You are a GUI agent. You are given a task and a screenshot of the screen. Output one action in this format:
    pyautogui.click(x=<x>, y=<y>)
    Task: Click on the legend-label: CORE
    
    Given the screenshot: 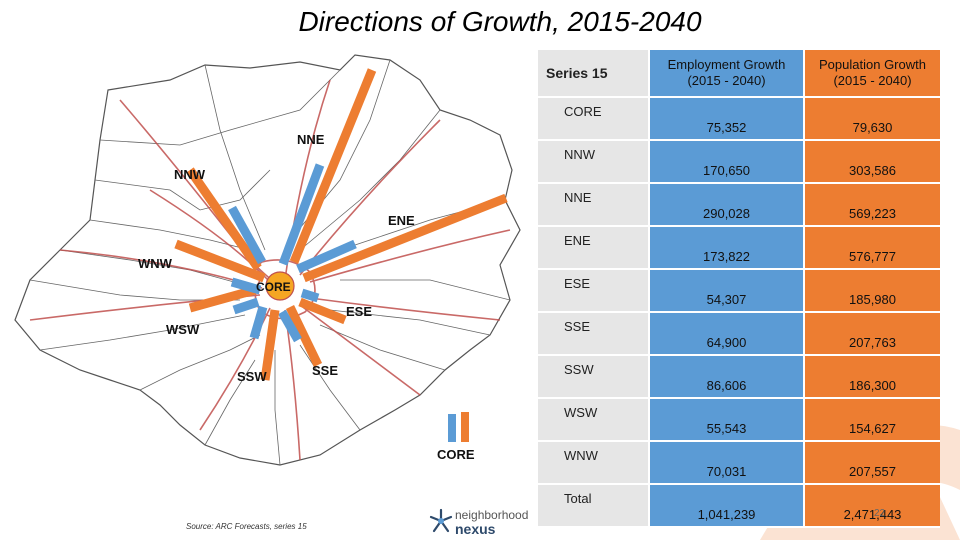 What is the action you would take?
    pyautogui.click(x=456, y=454)
    